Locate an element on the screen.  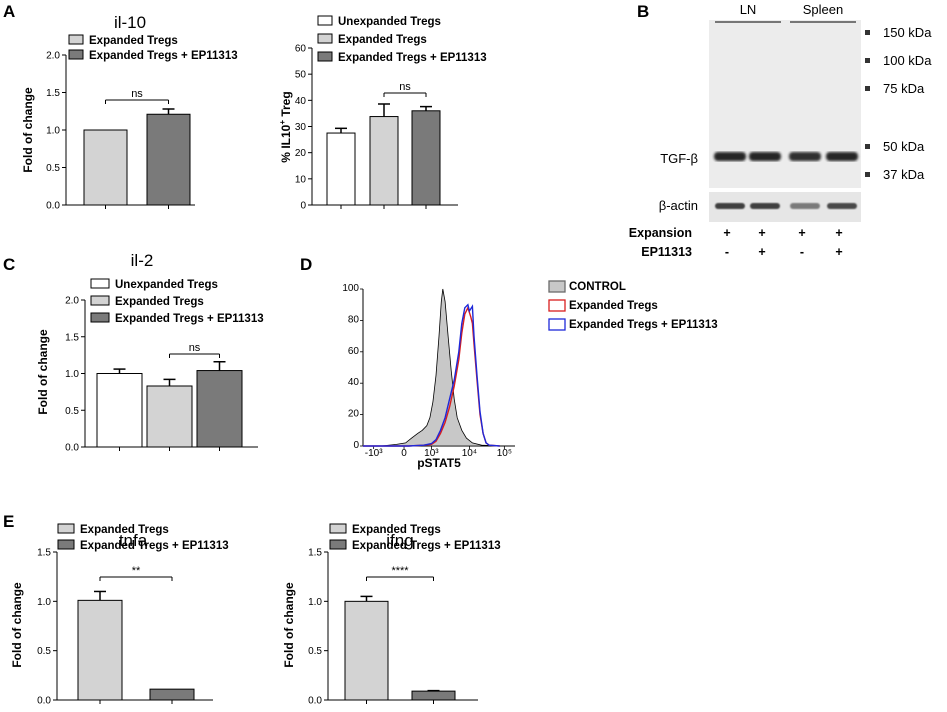
legend-label: CONTROL is located at coordinates (597, 287).